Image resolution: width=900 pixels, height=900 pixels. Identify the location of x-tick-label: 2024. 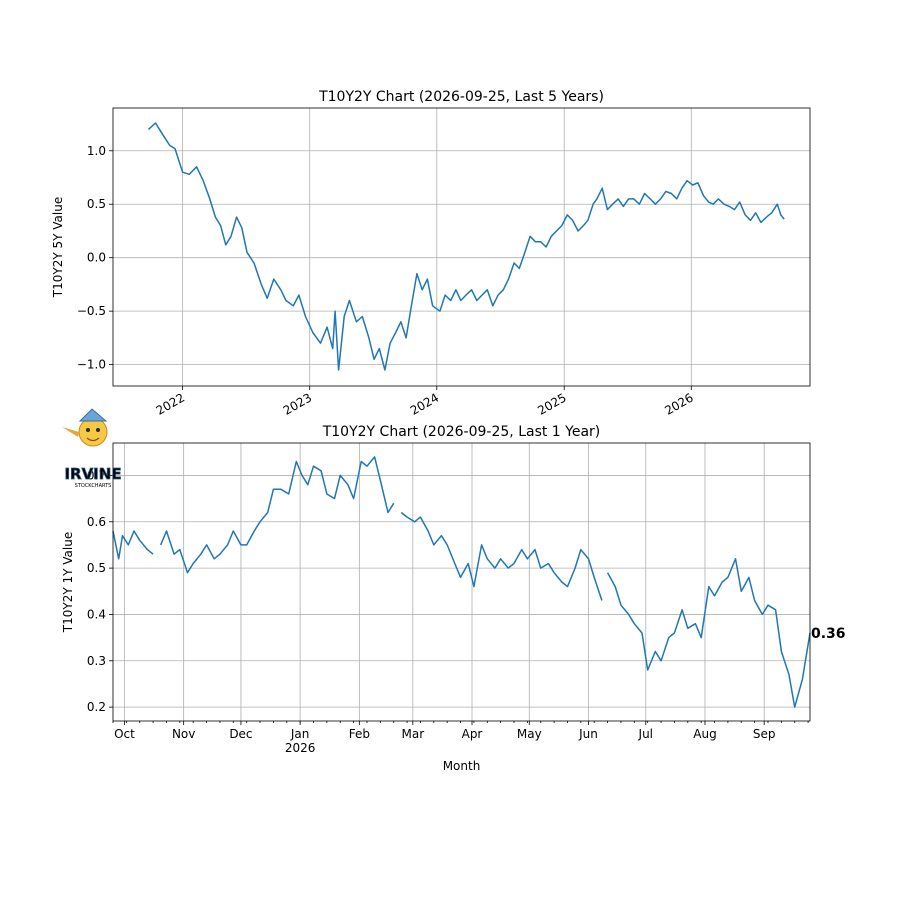
(424, 403).